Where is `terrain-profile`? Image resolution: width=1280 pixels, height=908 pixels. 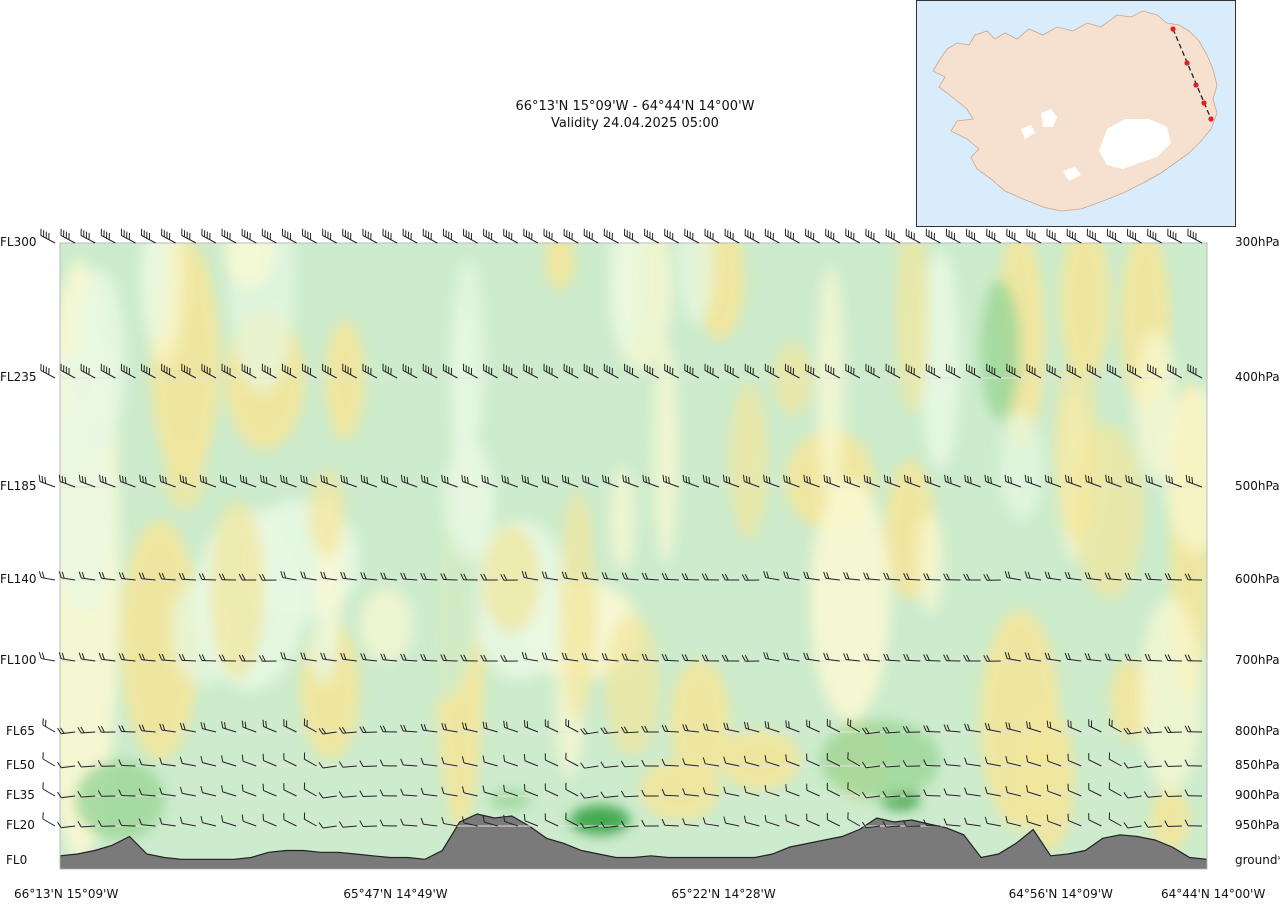 terrain-profile is located at coordinates (633, 841).